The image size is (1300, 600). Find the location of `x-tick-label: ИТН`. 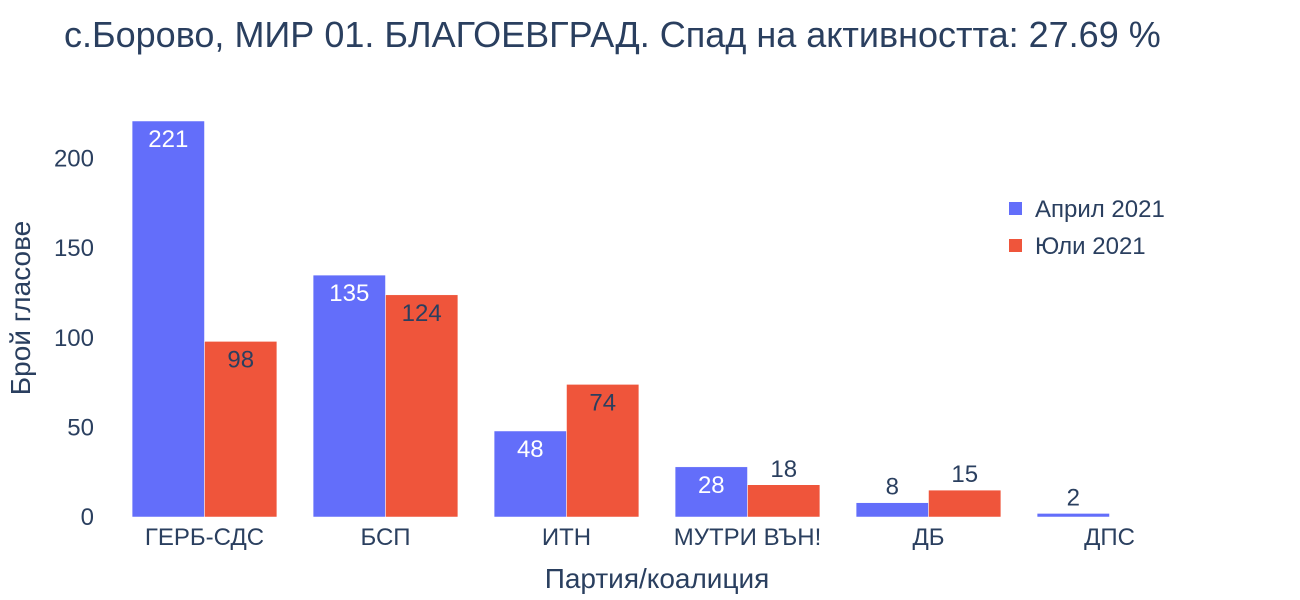

x-tick-label: ИТН is located at coordinates (566, 537).